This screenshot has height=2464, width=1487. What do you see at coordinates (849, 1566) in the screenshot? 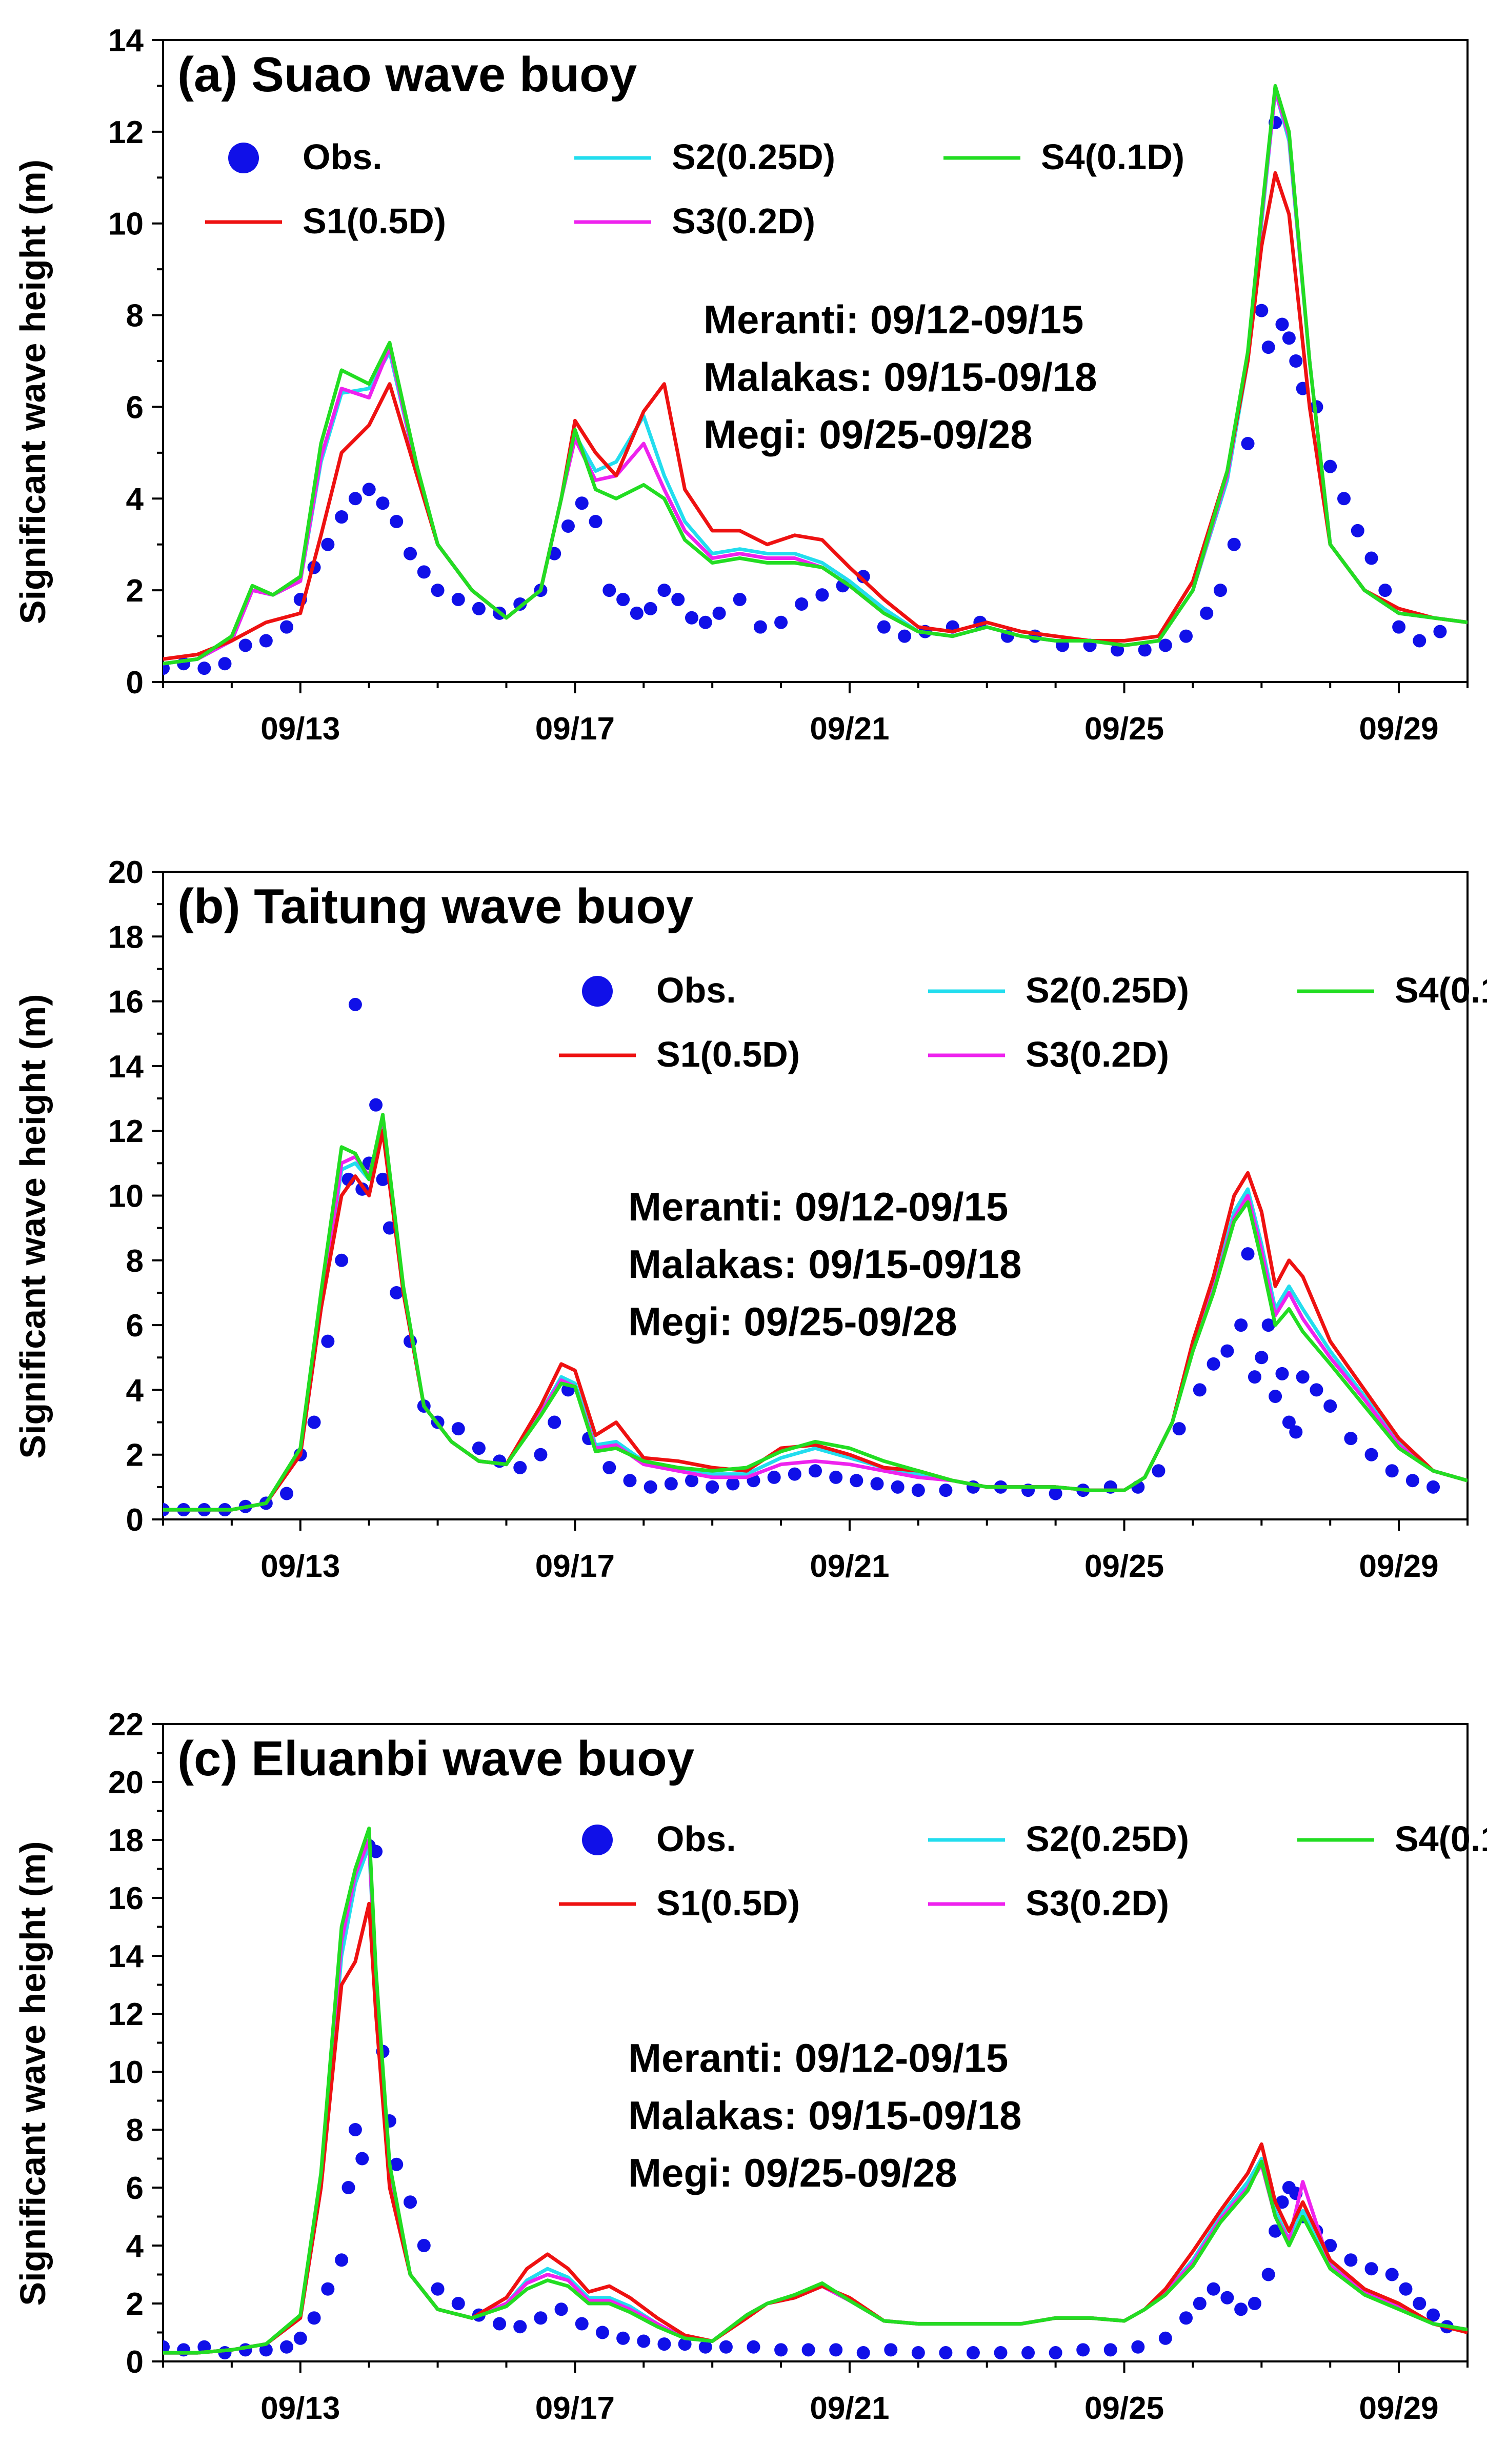
I see `x-tick-label: 09/21` at bounding box center [849, 1566].